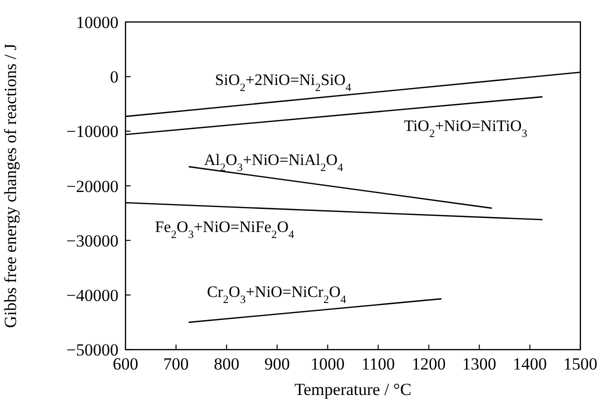 The height and width of the screenshot is (403, 615). What do you see at coordinates (429, 364) in the screenshot?
I see `x-tick-label: 1200` at bounding box center [429, 364].